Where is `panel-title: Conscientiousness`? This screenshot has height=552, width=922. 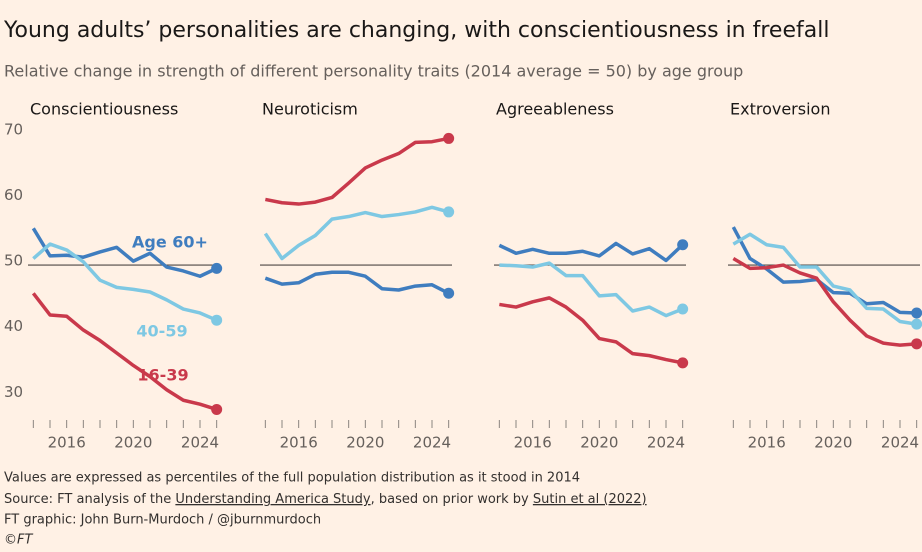
panel-title: Conscientiousness is located at coordinates (104, 109).